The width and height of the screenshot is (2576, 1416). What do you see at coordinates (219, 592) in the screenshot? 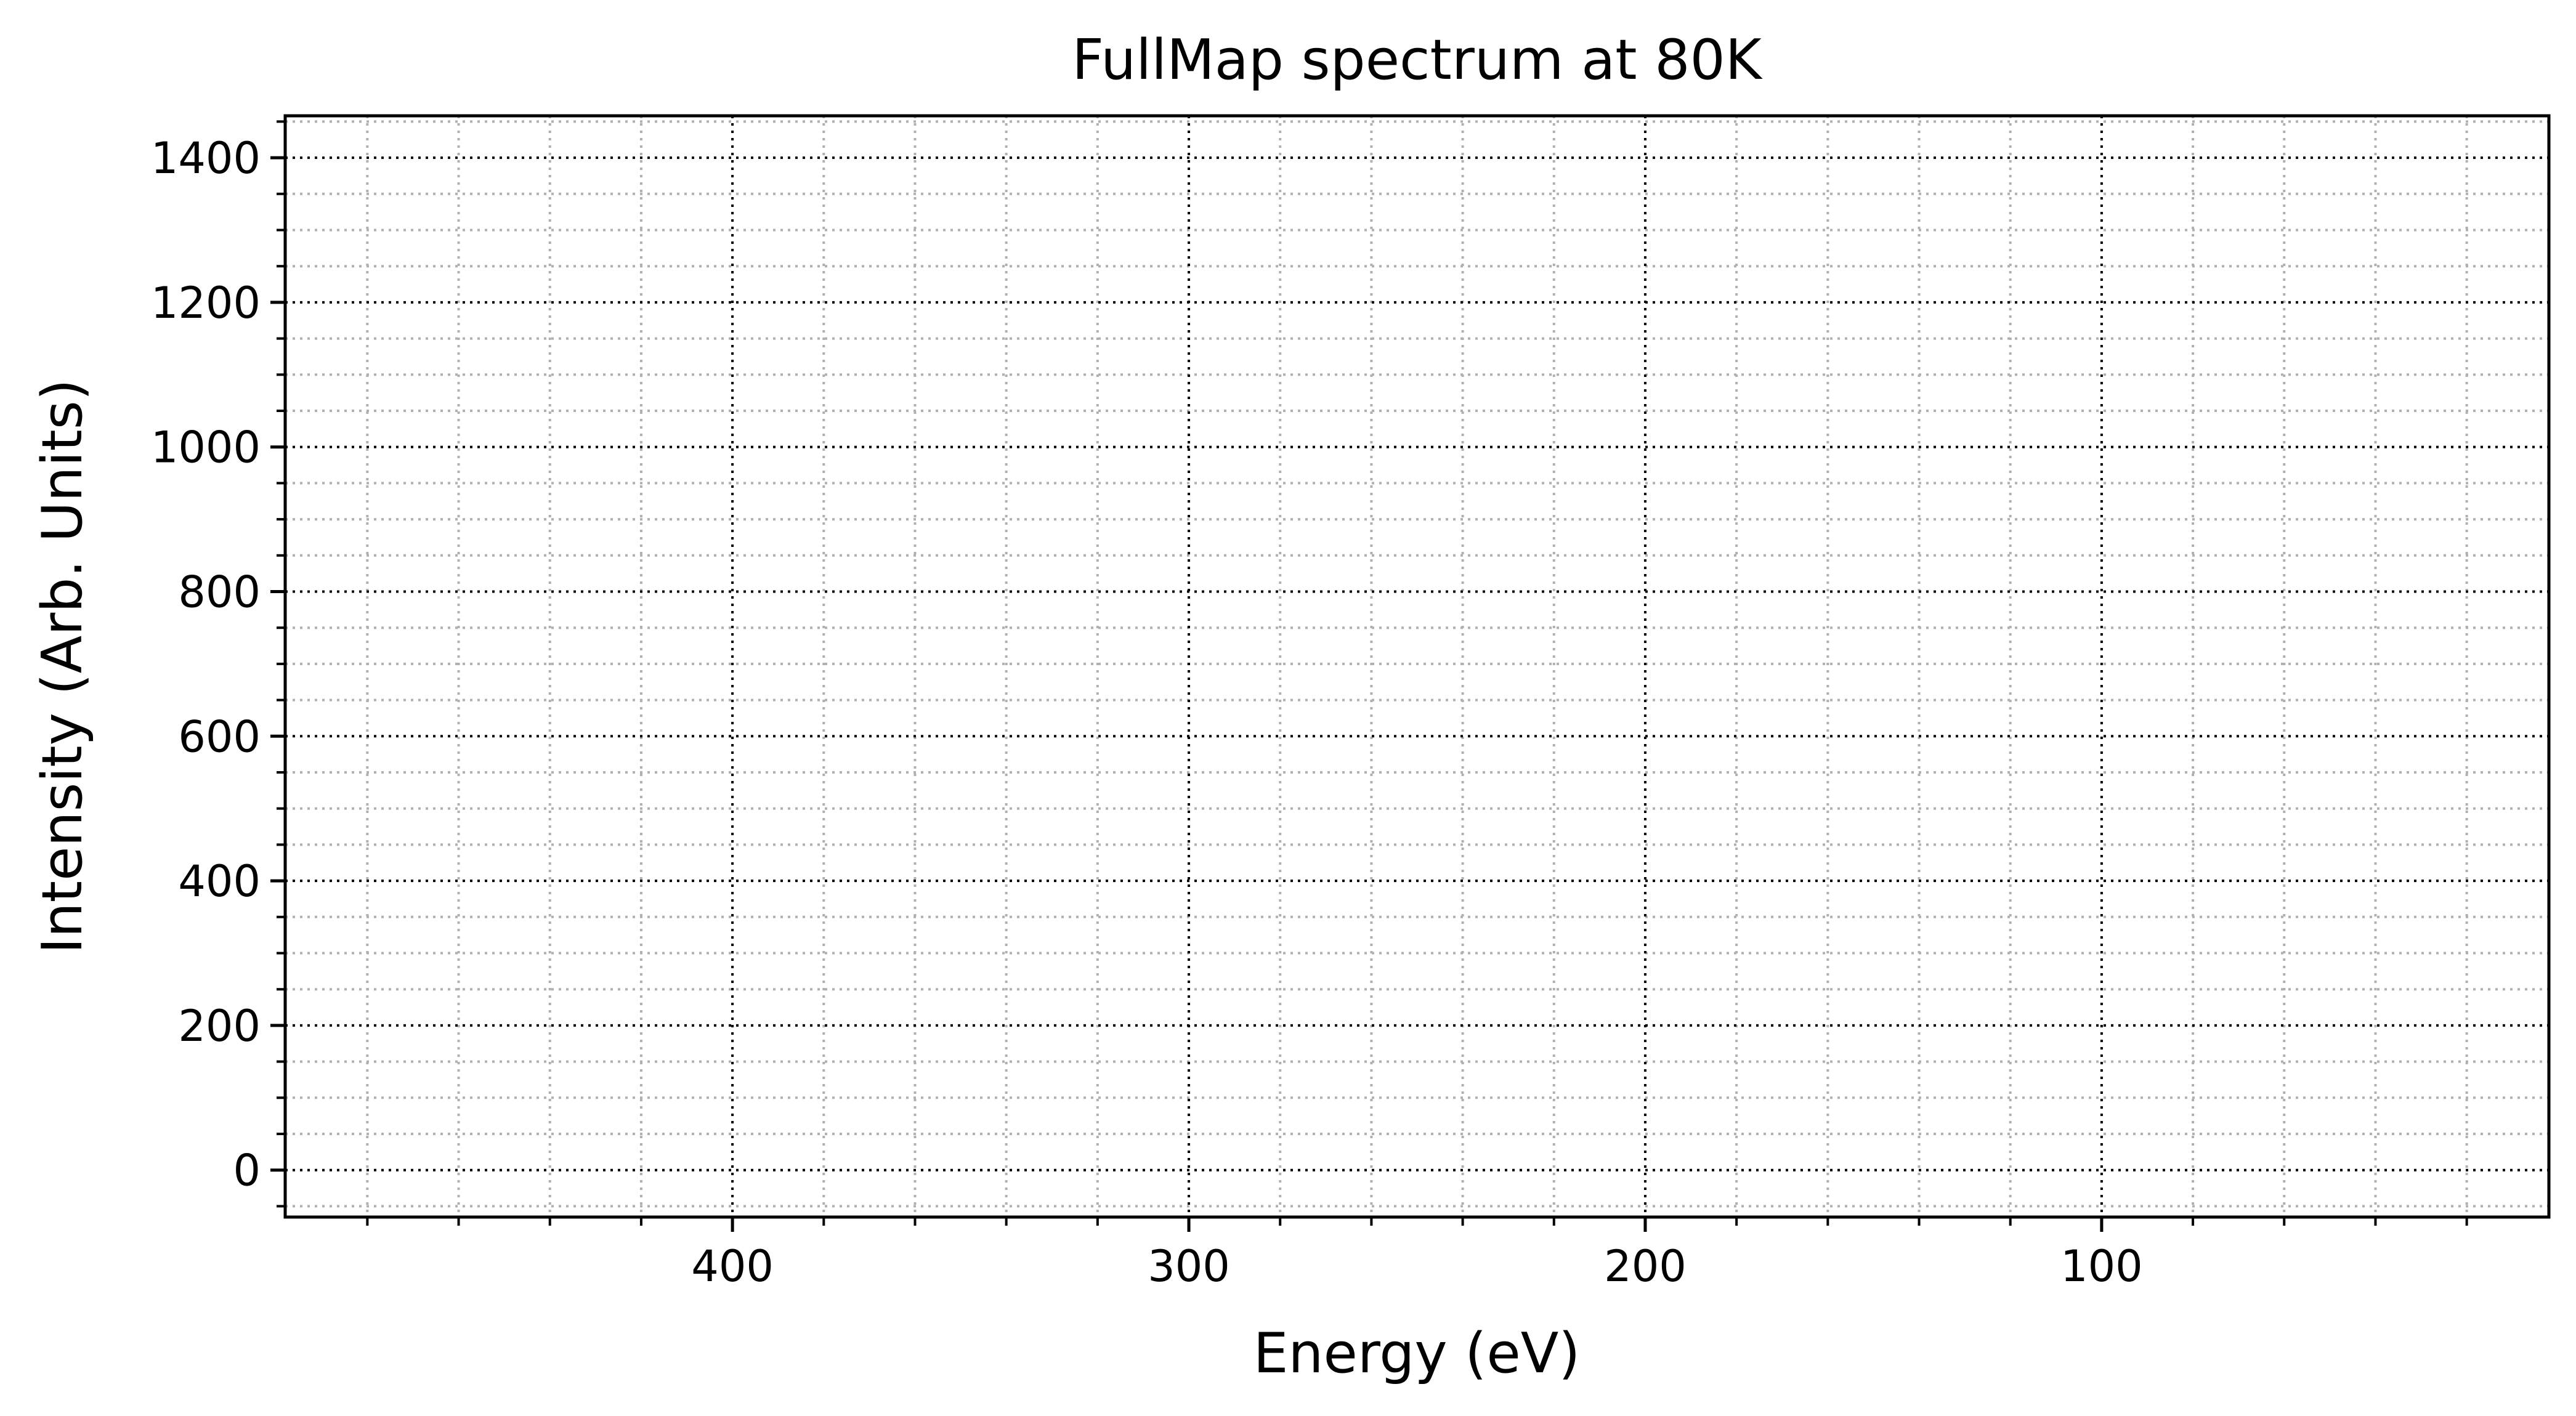
I see `y-tick-label: 800` at bounding box center [219, 592].